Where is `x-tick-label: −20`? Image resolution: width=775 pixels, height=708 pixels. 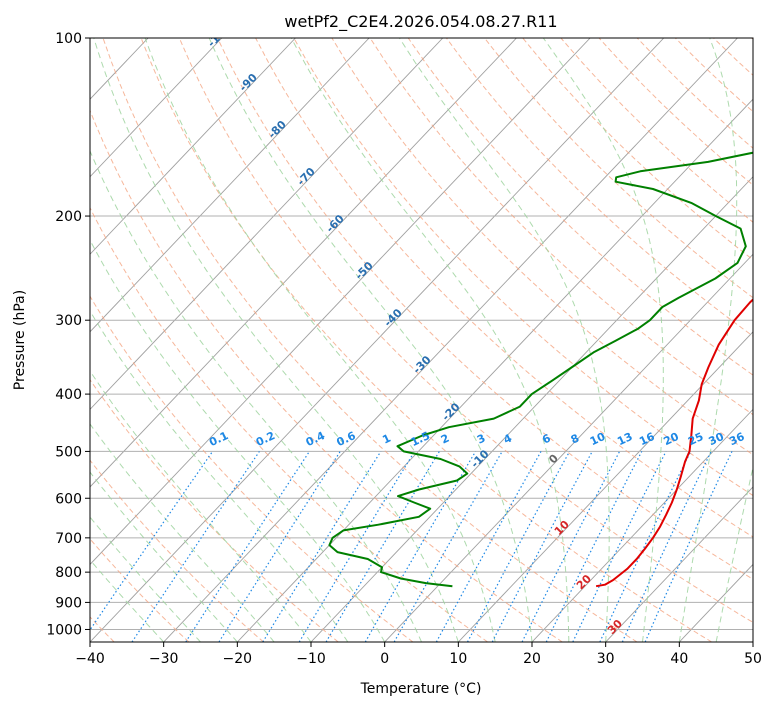 x-tick-label: −20 is located at coordinates (238, 659).